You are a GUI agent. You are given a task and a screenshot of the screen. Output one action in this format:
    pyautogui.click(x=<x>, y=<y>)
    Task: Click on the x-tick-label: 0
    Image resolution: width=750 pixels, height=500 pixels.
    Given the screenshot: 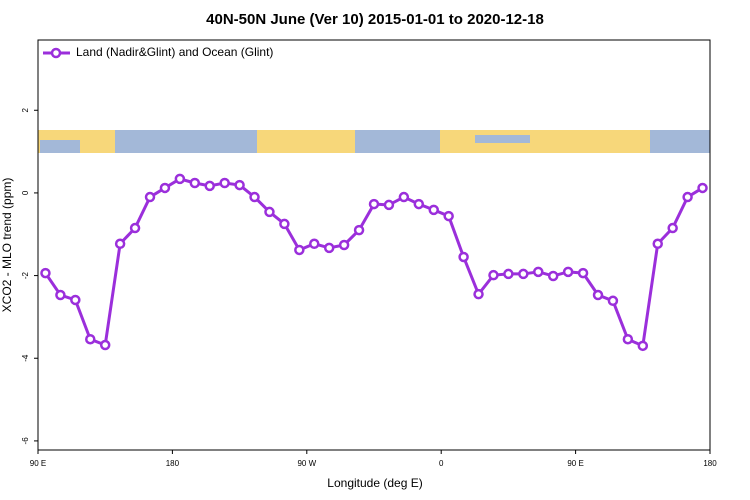 What is the action you would take?
    pyautogui.click(x=441, y=463)
    